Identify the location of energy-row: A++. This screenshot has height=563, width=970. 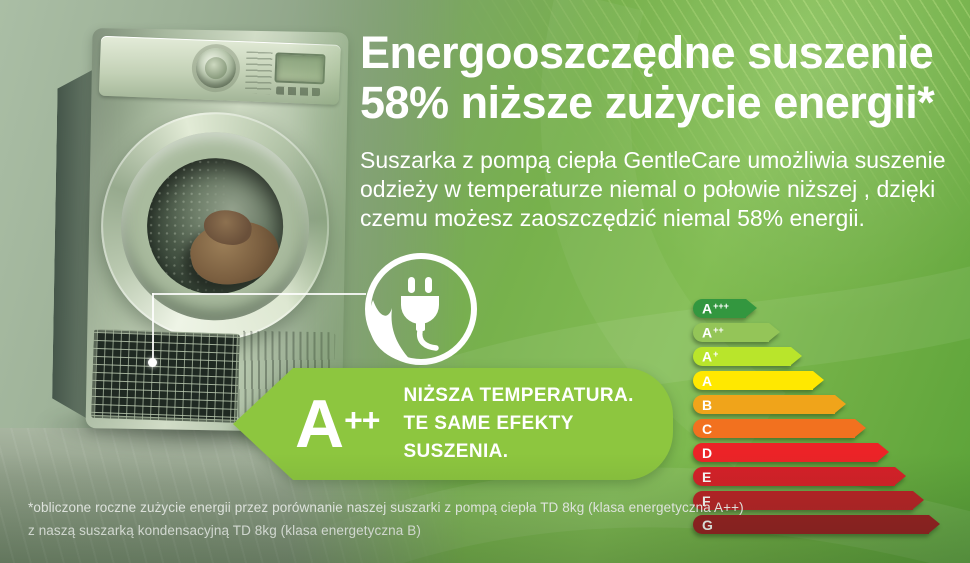
(736, 332).